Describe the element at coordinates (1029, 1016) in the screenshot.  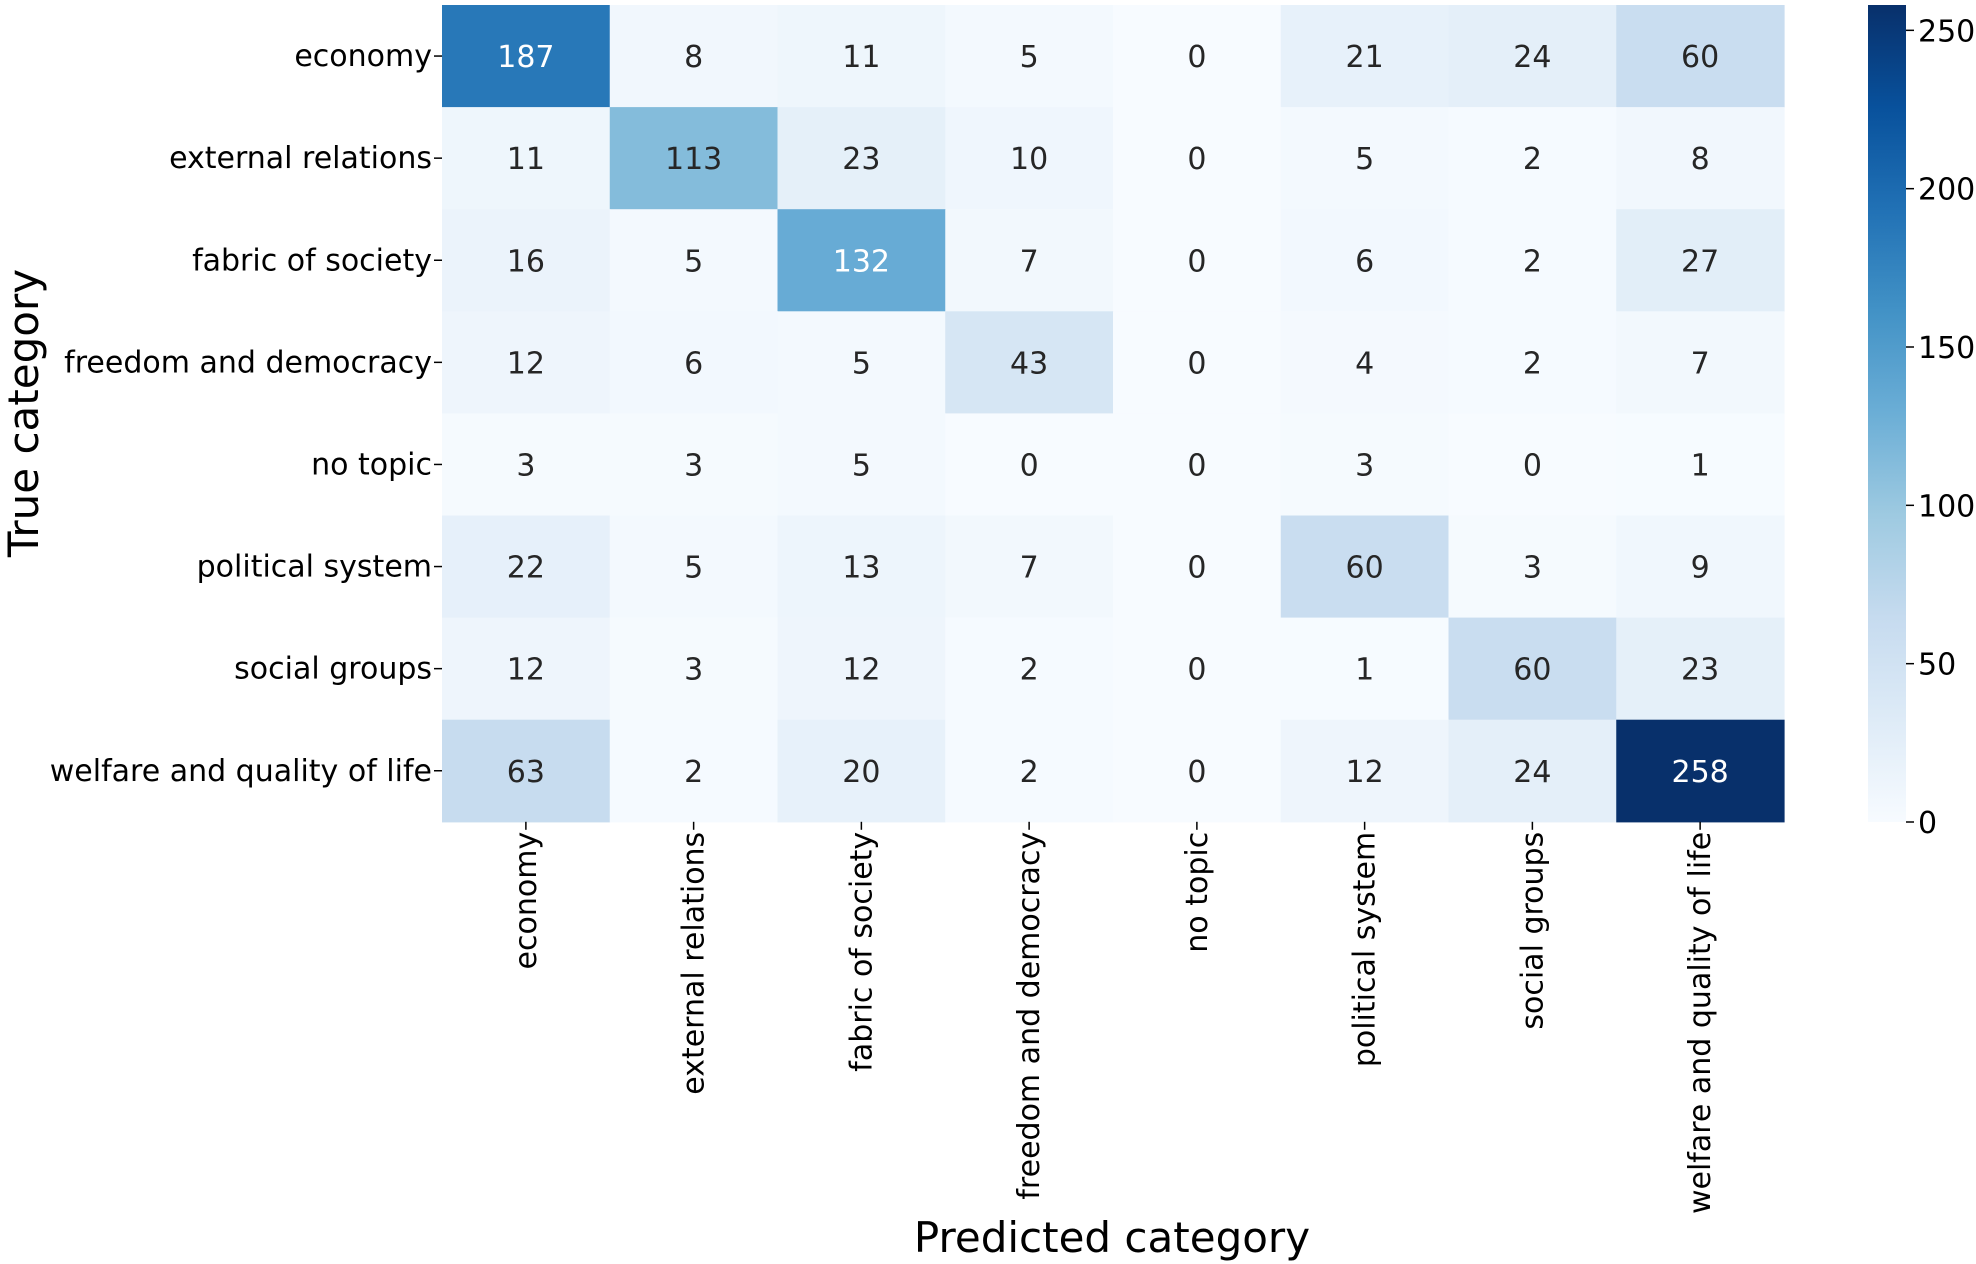
I see `x-tick-label: freedom and democracy` at that location.